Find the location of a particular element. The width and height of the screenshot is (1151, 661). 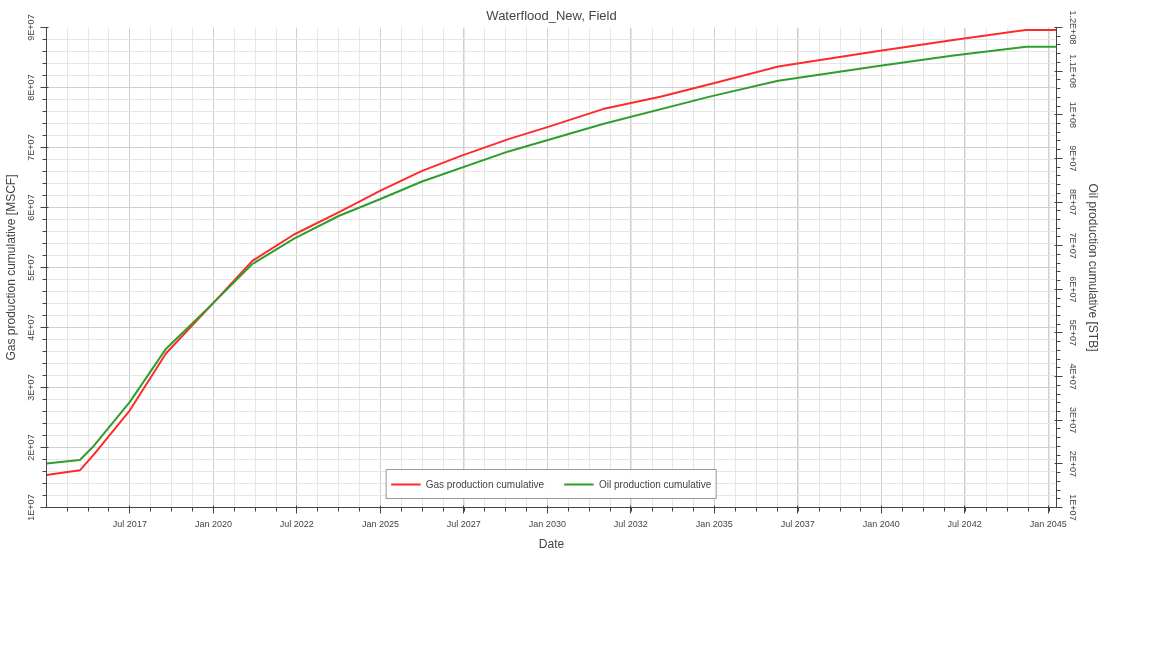

y-tick-label: 5E+07 is located at coordinates (30, 267).